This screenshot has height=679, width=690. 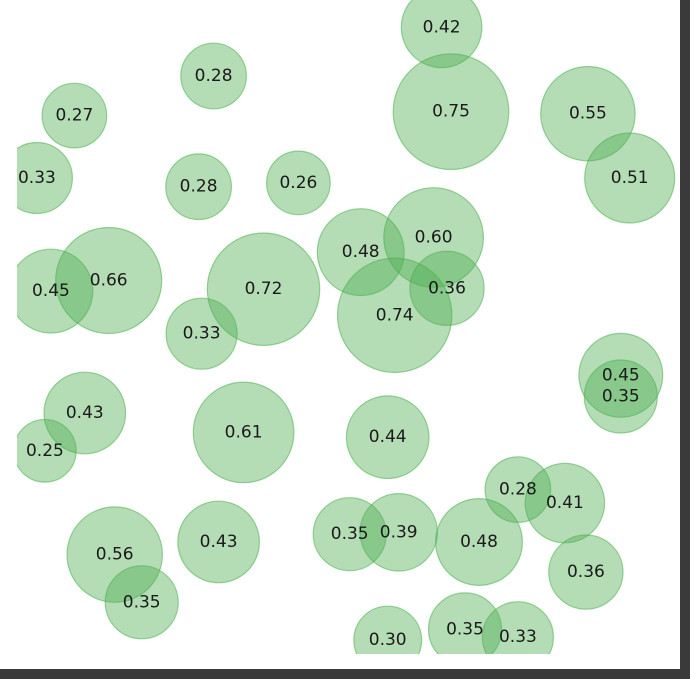 I want to click on bubble-label-22: 0.25, so click(x=45, y=451).